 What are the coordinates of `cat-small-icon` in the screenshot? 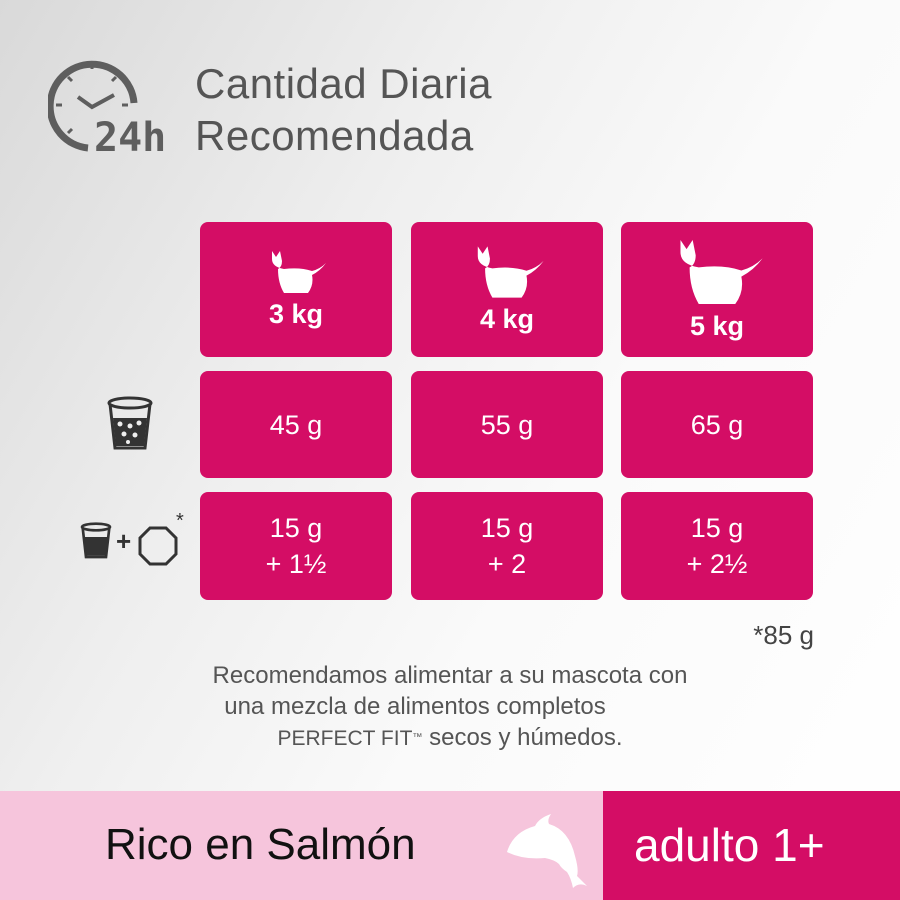 It's located at (299, 272).